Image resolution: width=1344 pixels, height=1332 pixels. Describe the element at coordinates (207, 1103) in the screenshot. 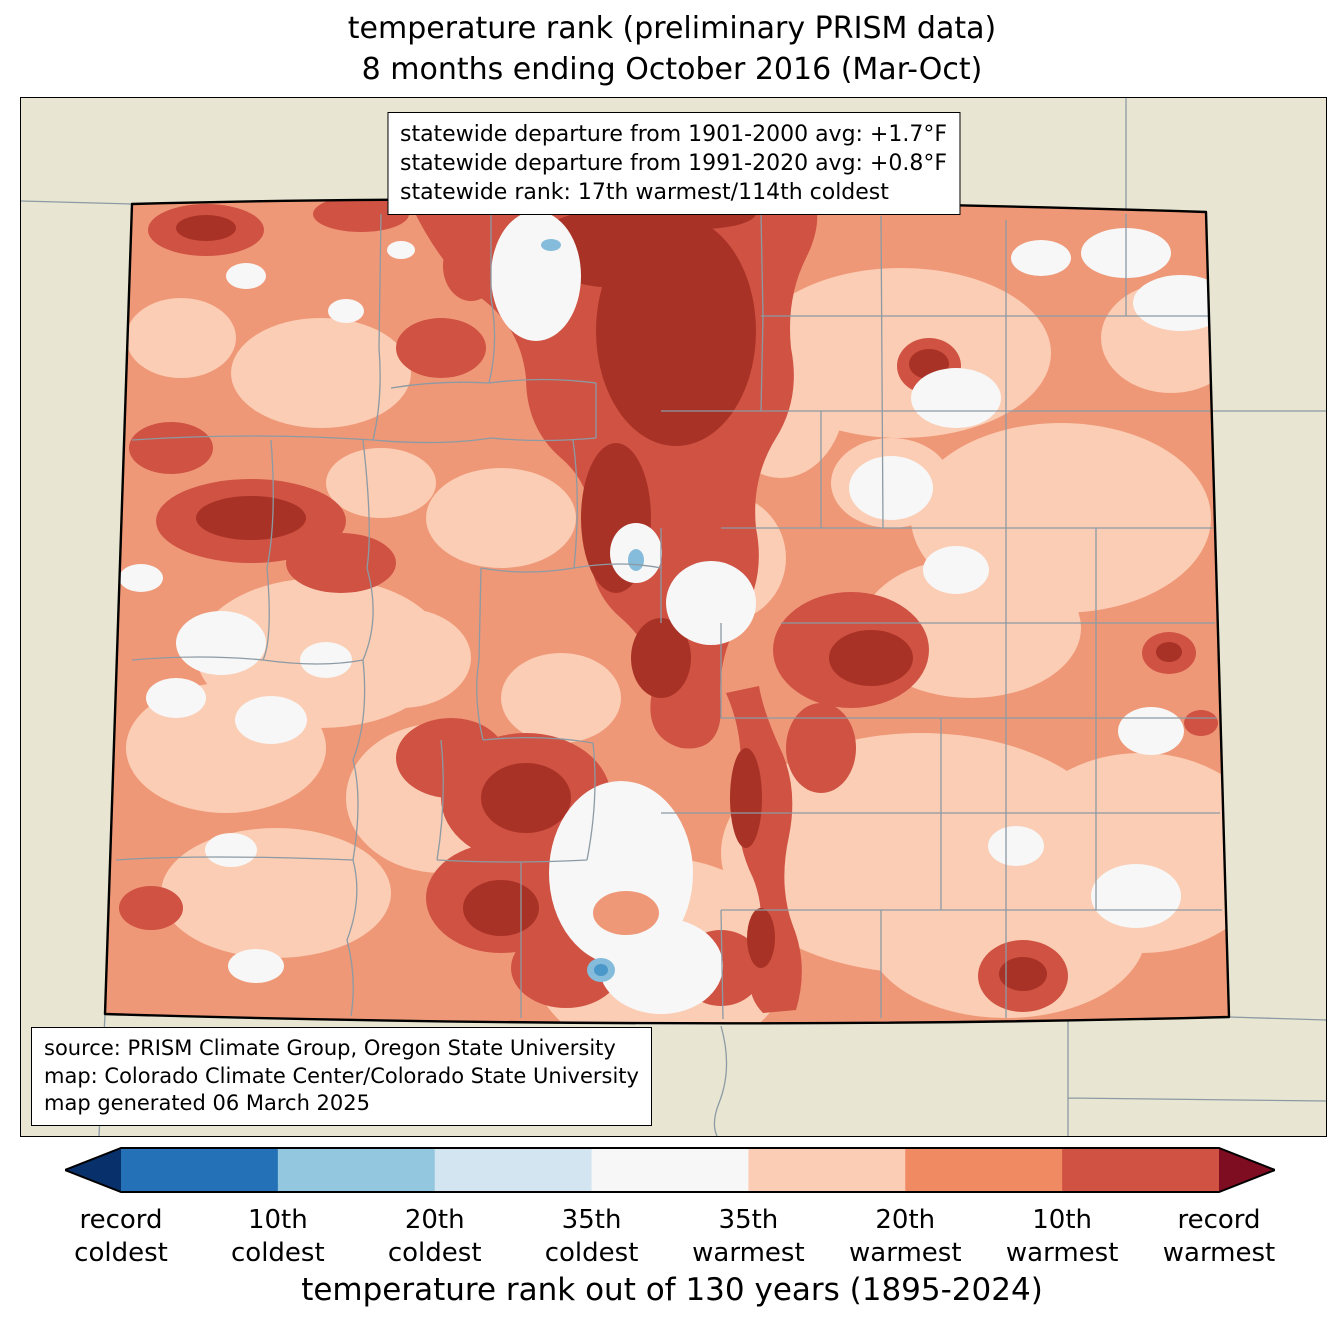

I see `source-line-3: map generated 06 March 2025` at that location.